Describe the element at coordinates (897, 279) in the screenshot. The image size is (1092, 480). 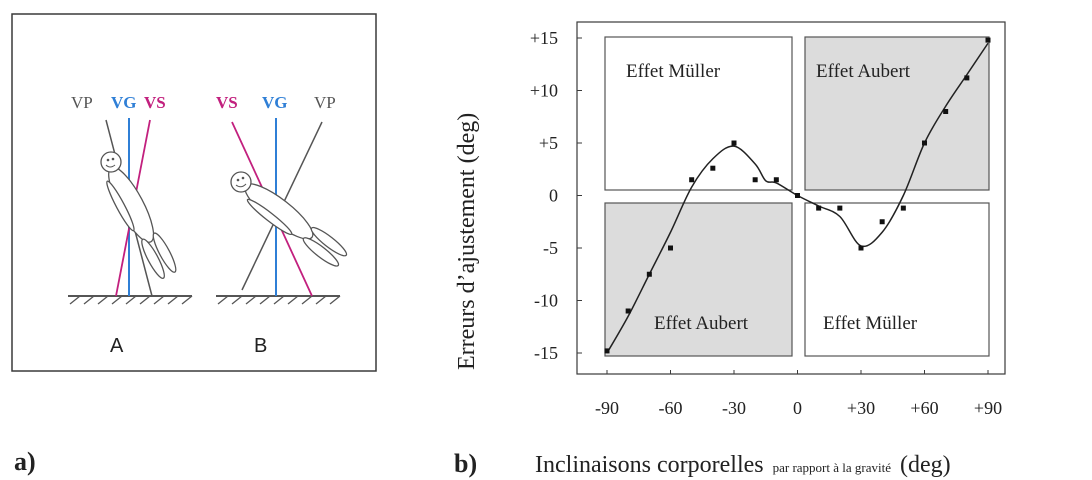
I see `quadrant-bottom-right` at that location.